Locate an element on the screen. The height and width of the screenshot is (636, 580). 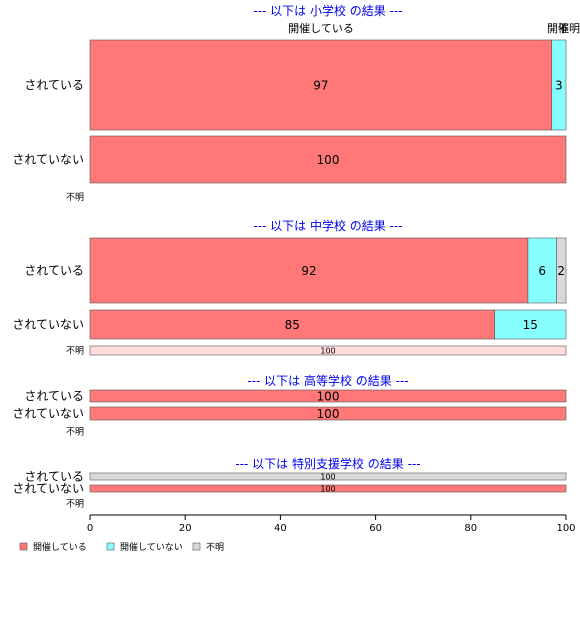
column-header-2: 不明 is located at coordinates (569, 28).